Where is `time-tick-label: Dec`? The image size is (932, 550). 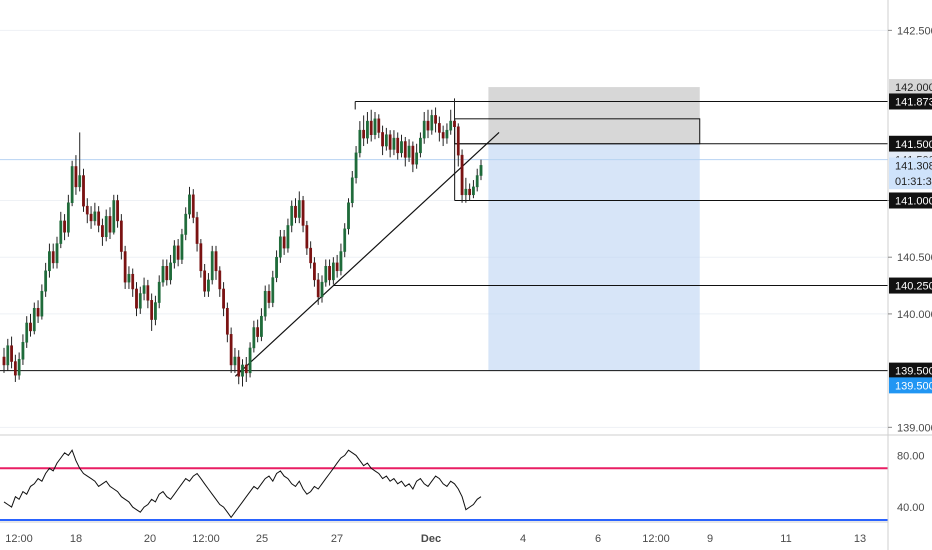
time-tick-label: Dec is located at coordinates (431, 539).